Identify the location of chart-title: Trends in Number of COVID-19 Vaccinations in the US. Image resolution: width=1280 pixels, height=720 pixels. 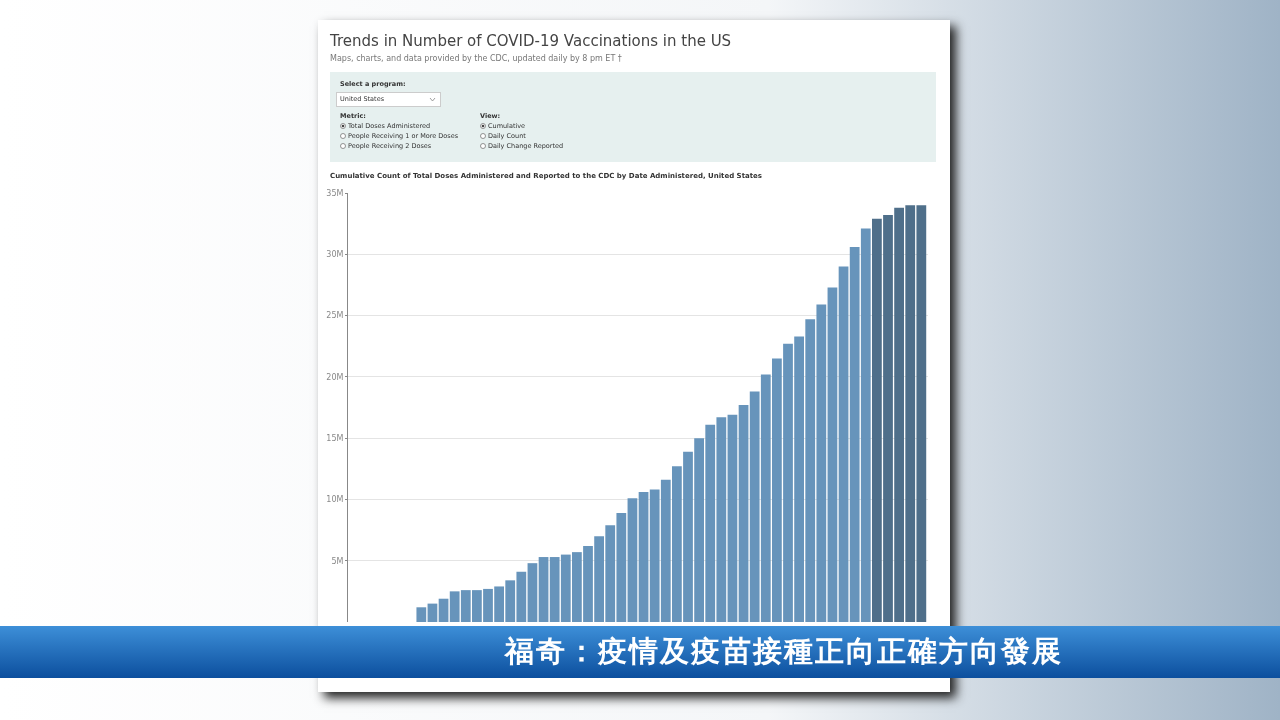
(531, 41).